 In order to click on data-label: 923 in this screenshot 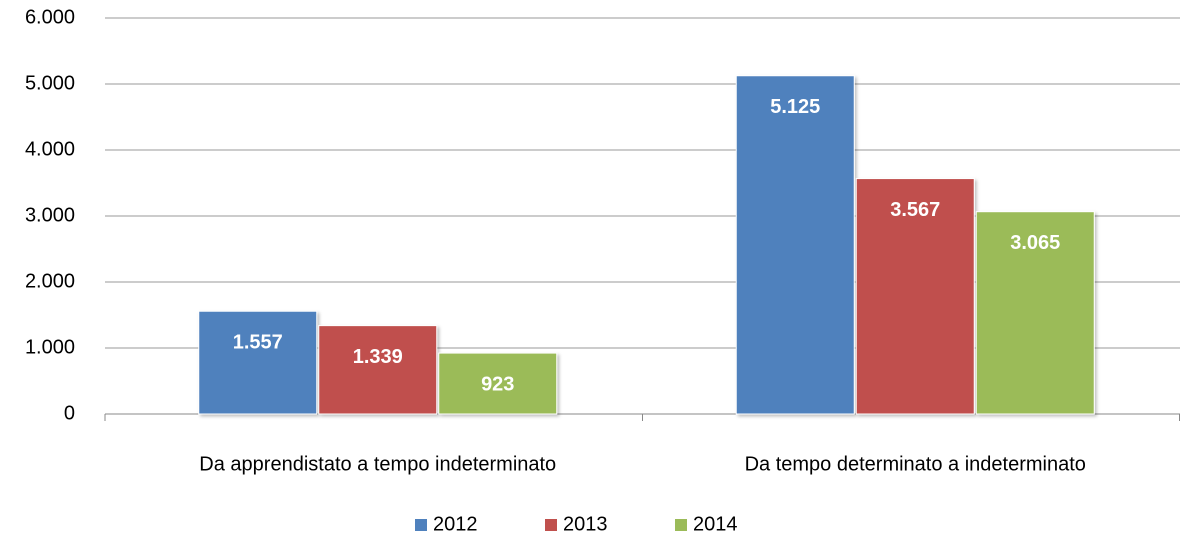, I will do `click(497, 384)`.